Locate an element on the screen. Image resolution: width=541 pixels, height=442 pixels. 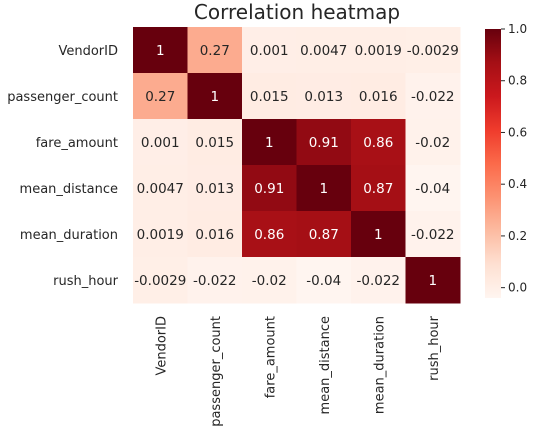
colorbar: 0.0 0.2 0.4 0.6 0.8 1.0 is located at coordinates (506, 160).